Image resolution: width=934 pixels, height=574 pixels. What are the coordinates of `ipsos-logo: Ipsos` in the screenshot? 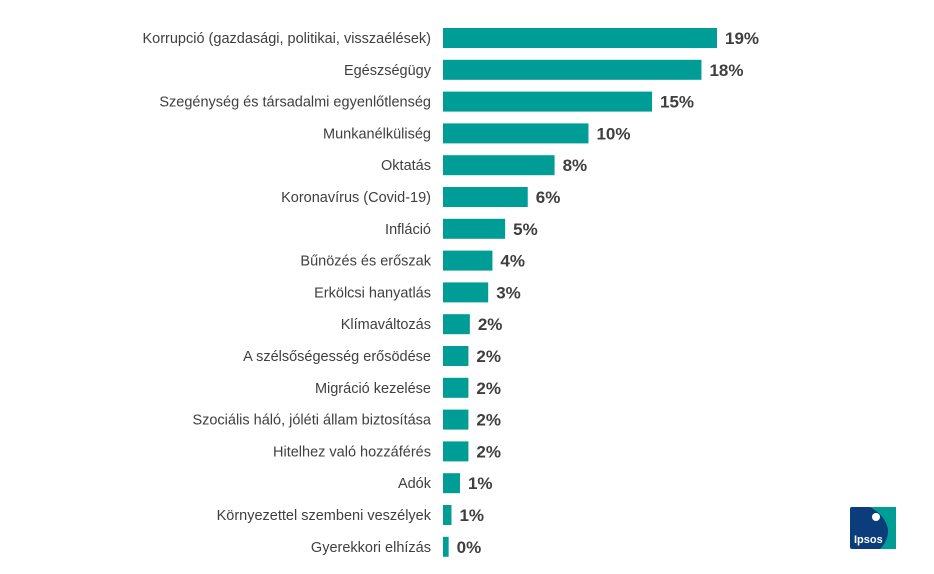 It's located at (873, 528).